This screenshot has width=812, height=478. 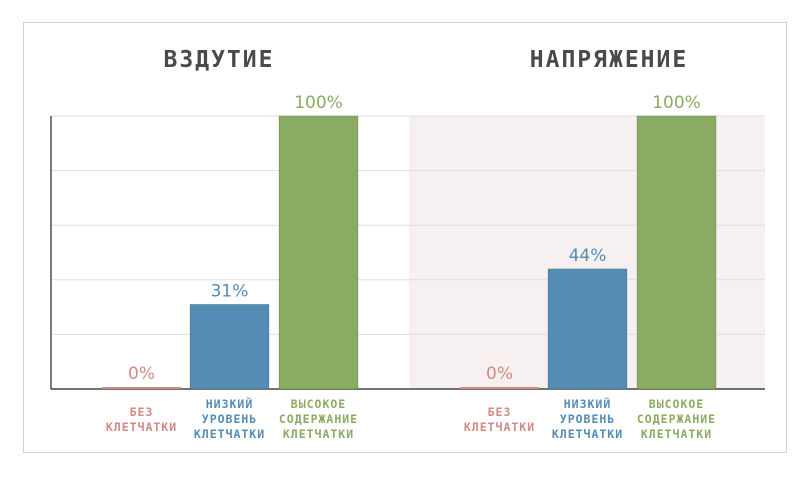 I want to click on panel-2-category-label-1-line-1: БЕЗ, so click(x=500, y=412).